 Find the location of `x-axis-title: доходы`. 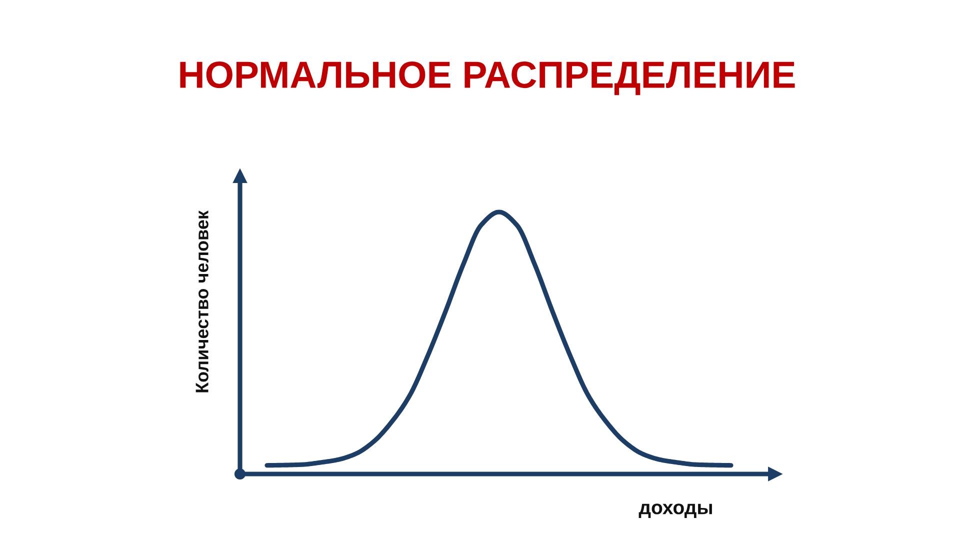

x-axis-title: доходы is located at coordinates (675, 511).